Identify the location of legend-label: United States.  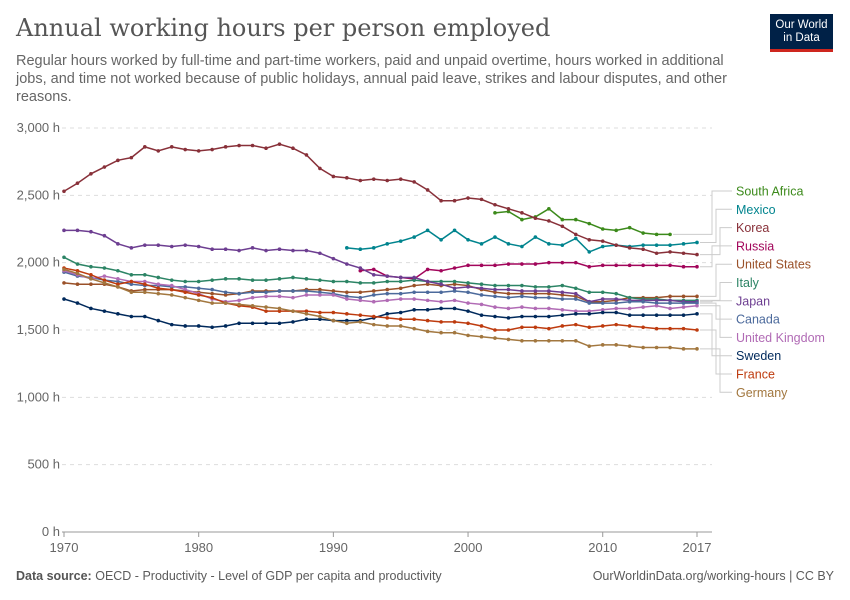
(773, 265).